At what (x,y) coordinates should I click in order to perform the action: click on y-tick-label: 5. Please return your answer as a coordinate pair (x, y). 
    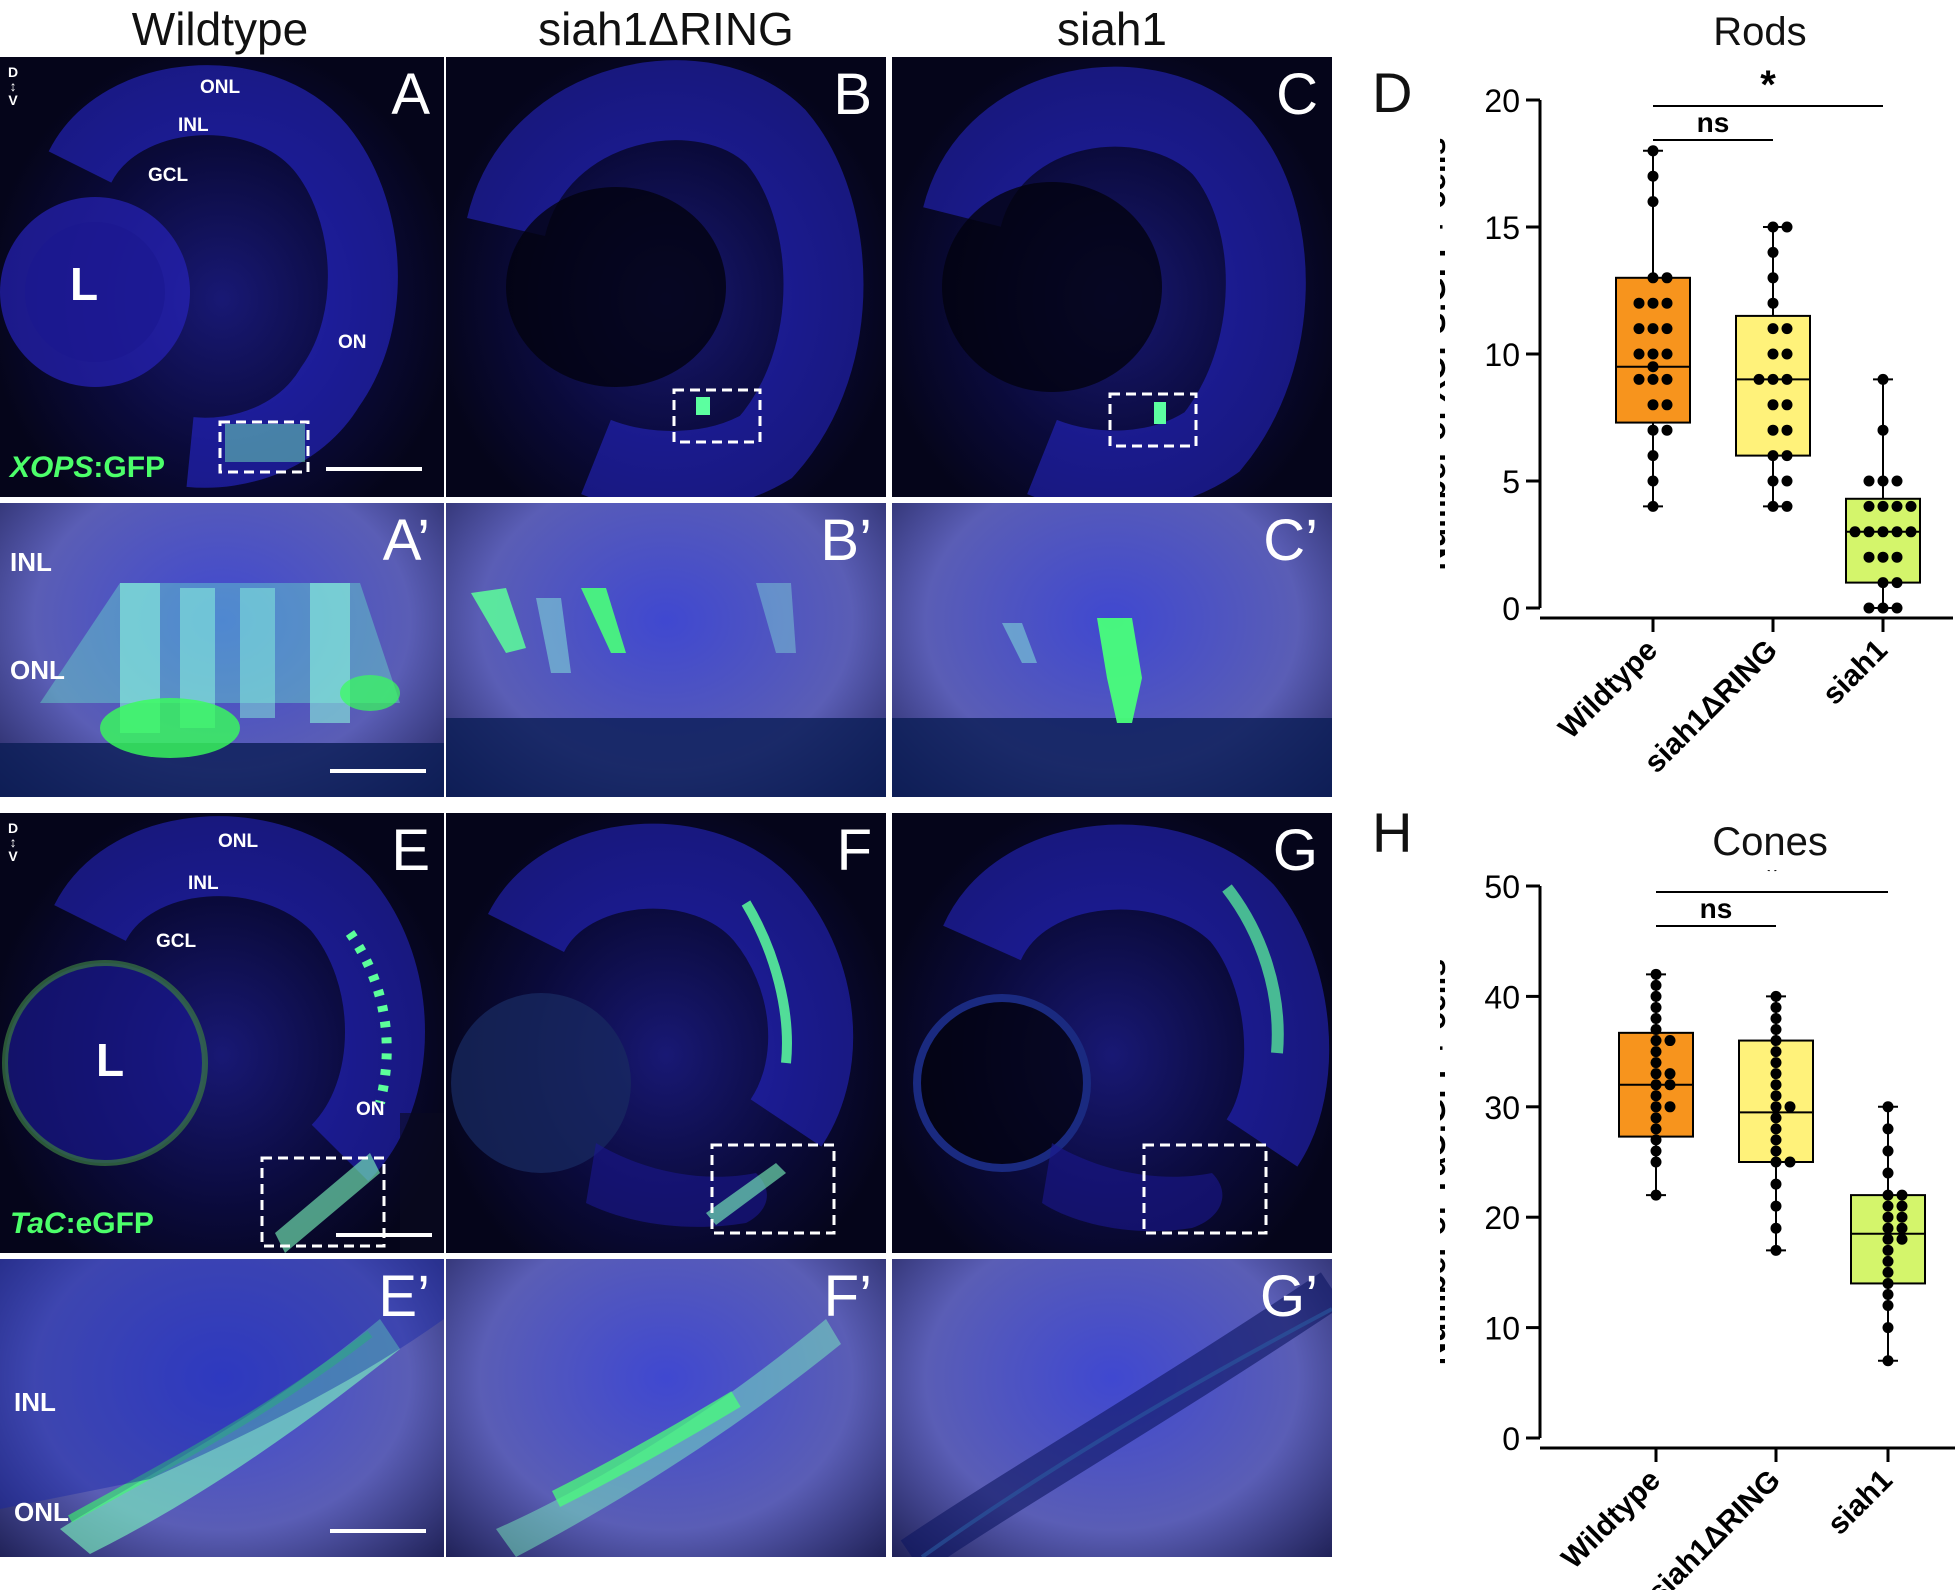
    Looking at the image, I should click on (1511, 482).